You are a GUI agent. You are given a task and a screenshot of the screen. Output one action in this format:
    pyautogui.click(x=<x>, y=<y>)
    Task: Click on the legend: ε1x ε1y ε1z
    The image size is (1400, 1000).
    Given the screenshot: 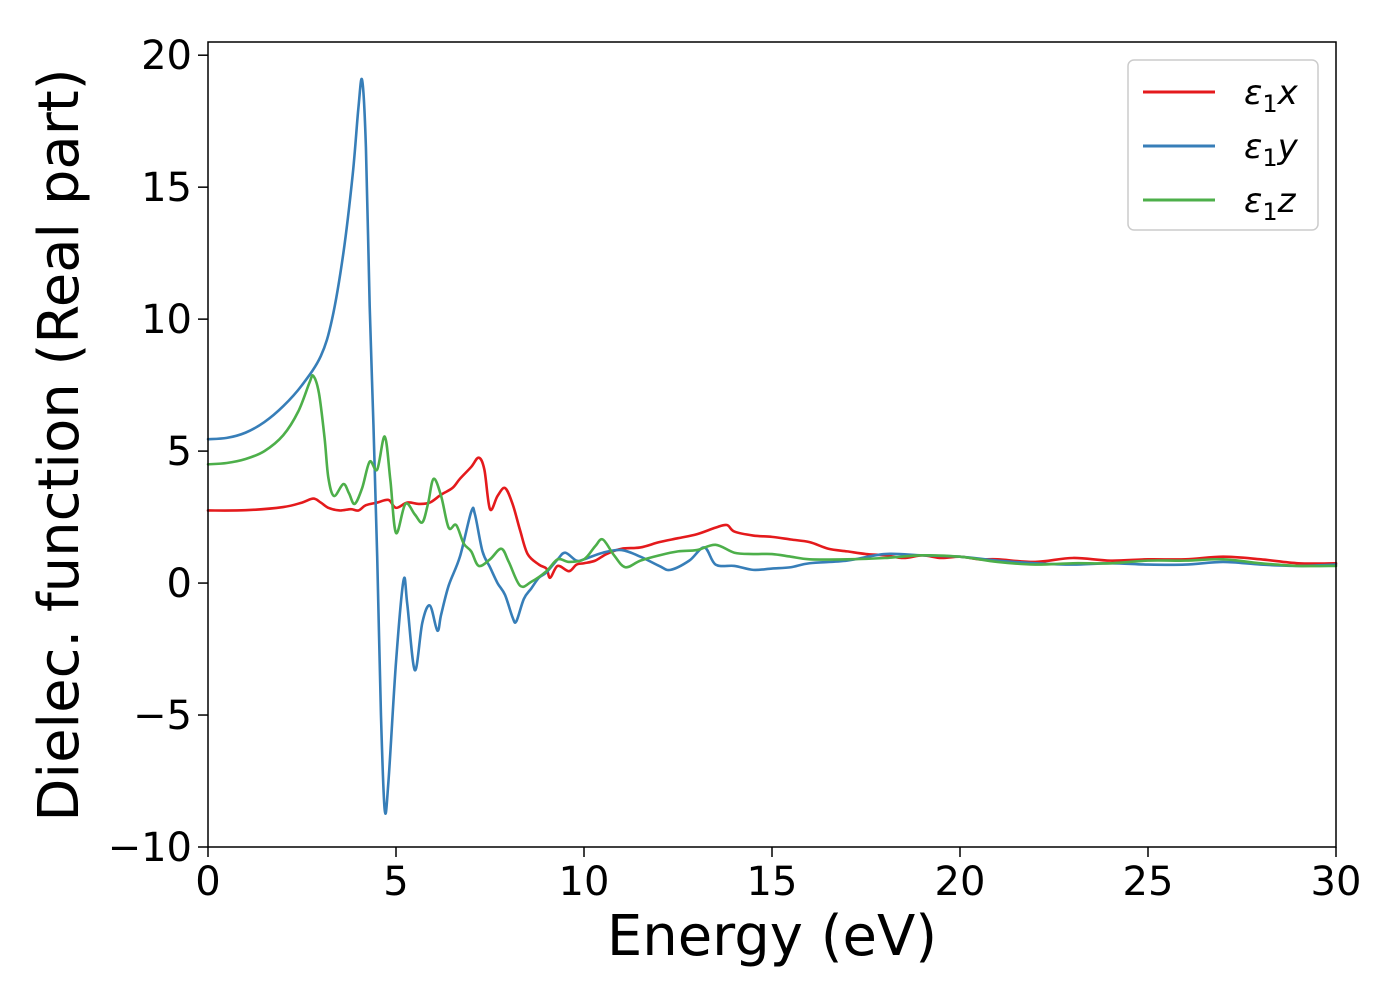 What is the action you would take?
    pyautogui.click(x=1223, y=145)
    